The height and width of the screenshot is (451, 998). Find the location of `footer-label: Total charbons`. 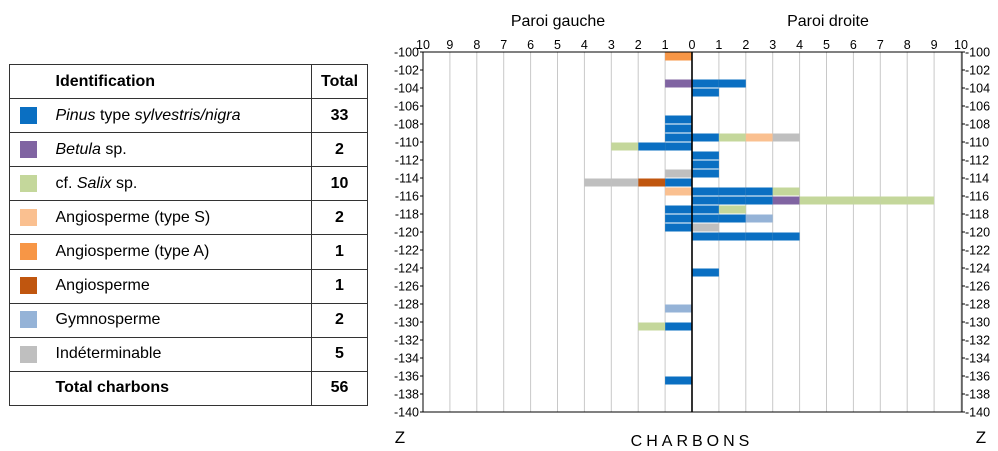

footer-label: Total charbons is located at coordinates (179, 388).